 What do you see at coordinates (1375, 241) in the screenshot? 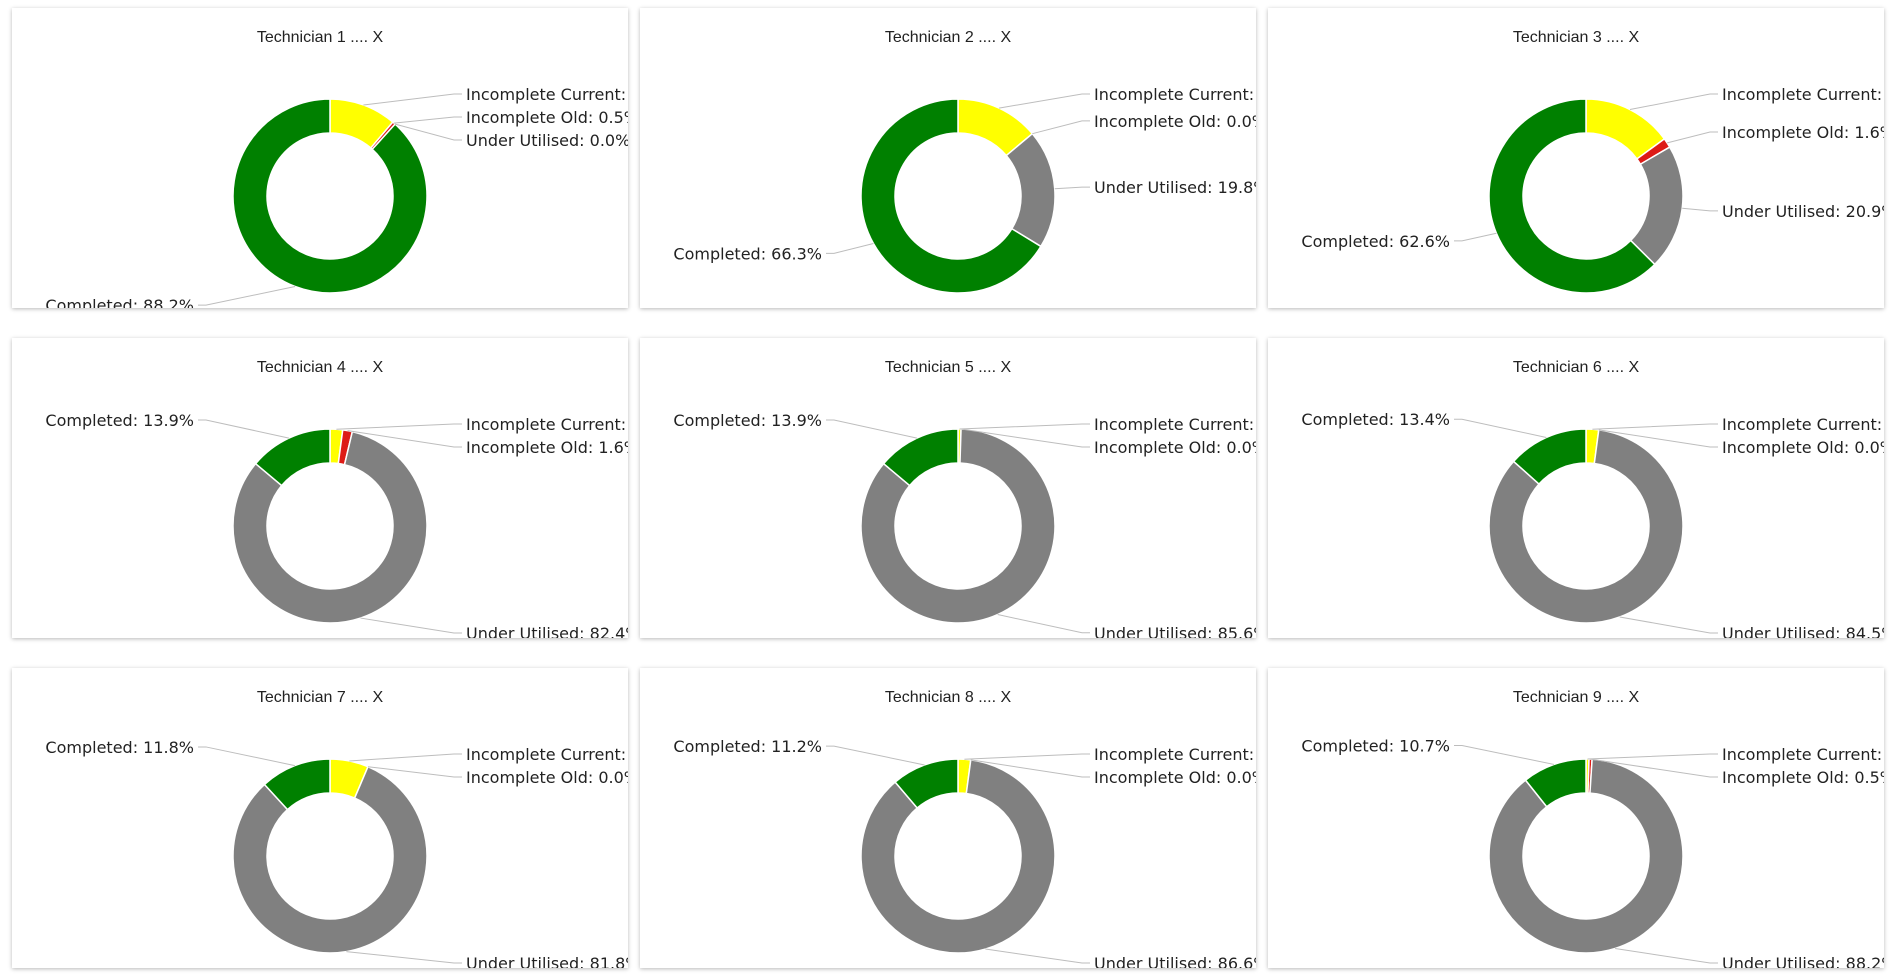
I see `data-label-completed: Completed: 62.6%` at bounding box center [1375, 241].